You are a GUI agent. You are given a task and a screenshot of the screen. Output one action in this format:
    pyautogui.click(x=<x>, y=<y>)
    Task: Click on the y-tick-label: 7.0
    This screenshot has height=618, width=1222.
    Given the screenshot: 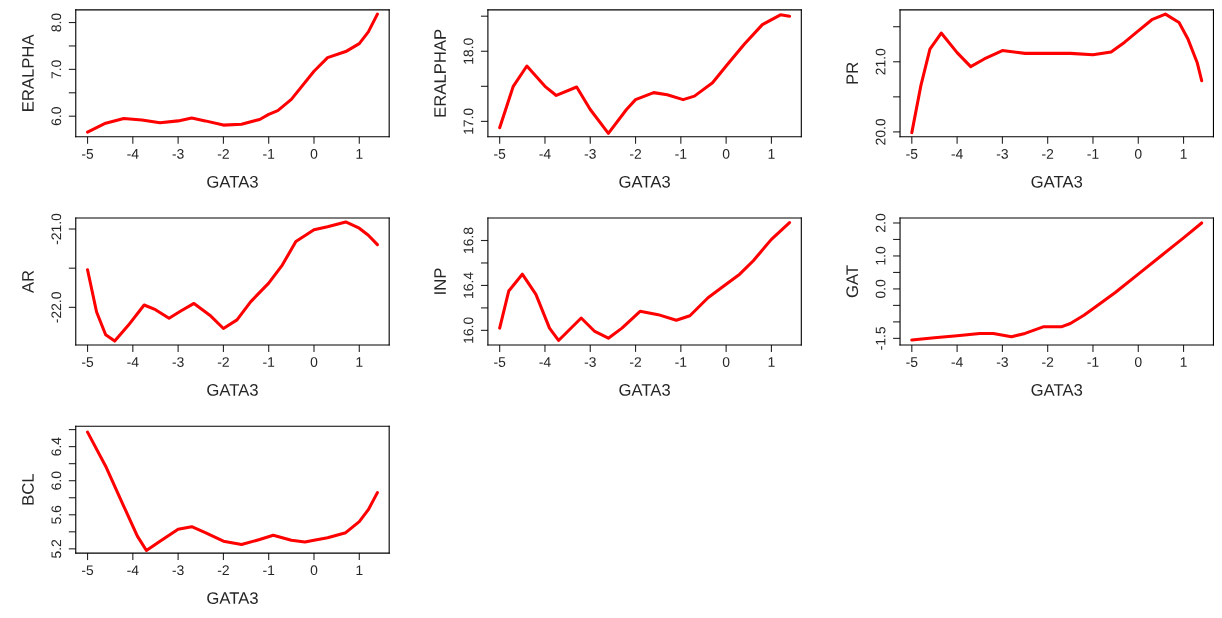 What is the action you would take?
    pyautogui.click(x=56, y=69)
    